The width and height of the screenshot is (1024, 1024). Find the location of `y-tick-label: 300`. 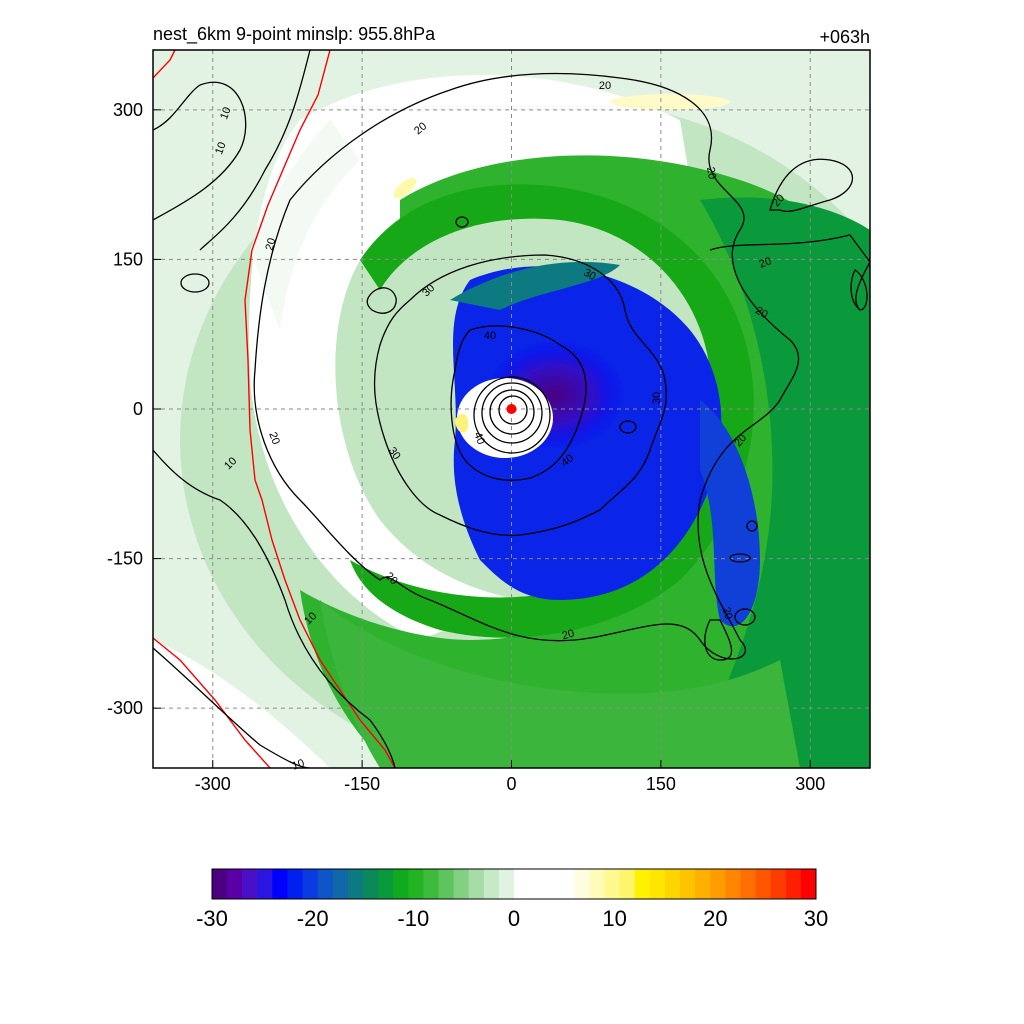

y-tick-label: 300 is located at coordinates (128, 110).